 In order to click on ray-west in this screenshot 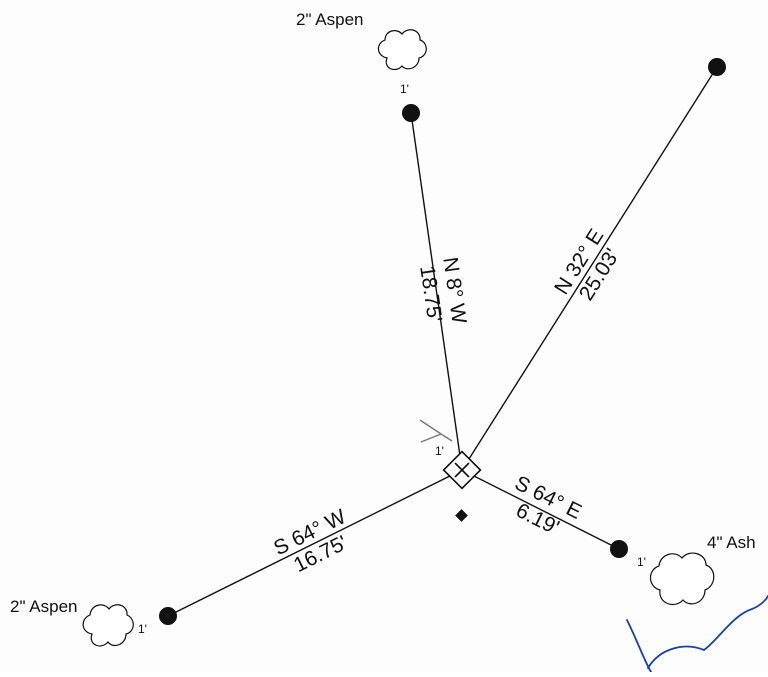, I will do `click(315, 543)`.